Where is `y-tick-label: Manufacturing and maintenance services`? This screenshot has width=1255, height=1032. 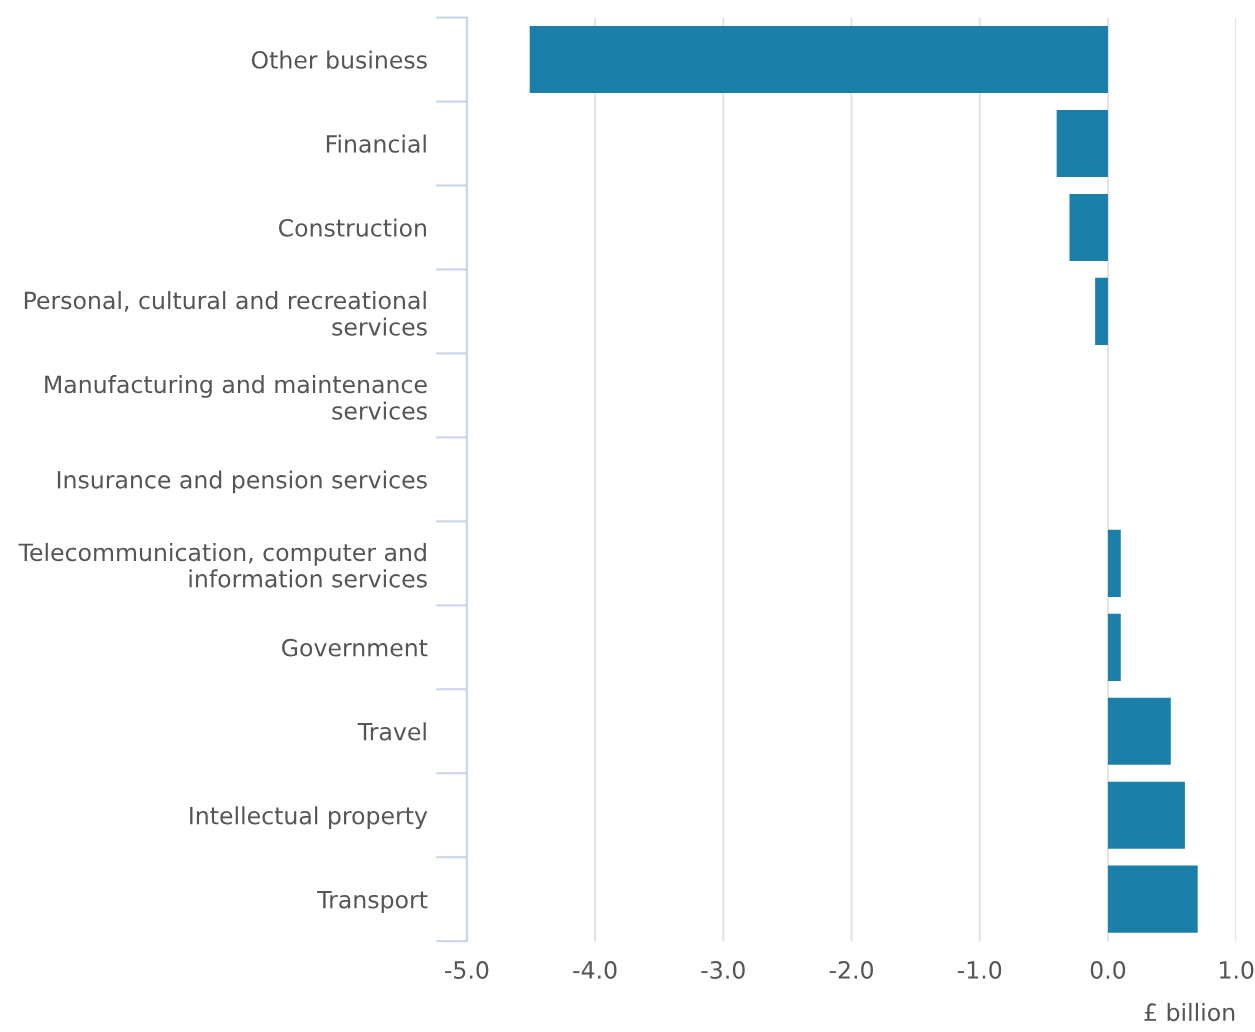 y-tick-label: Manufacturing and maintenance services is located at coordinates (236, 397).